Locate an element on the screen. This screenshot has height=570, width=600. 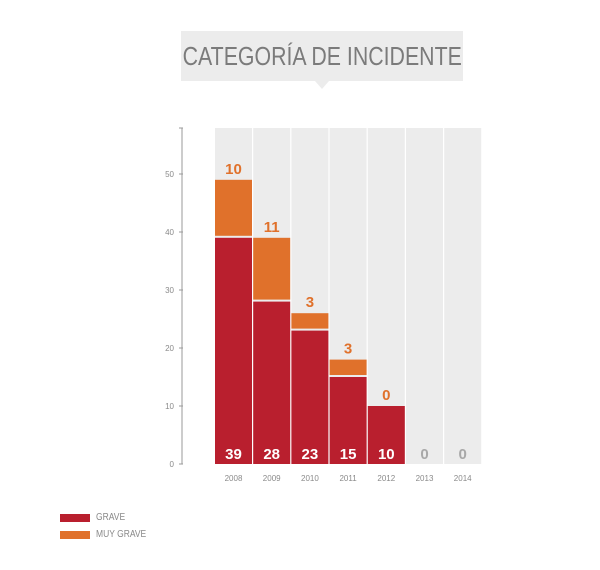
legend-swatch-muy-grave is located at coordinates (75, 534).